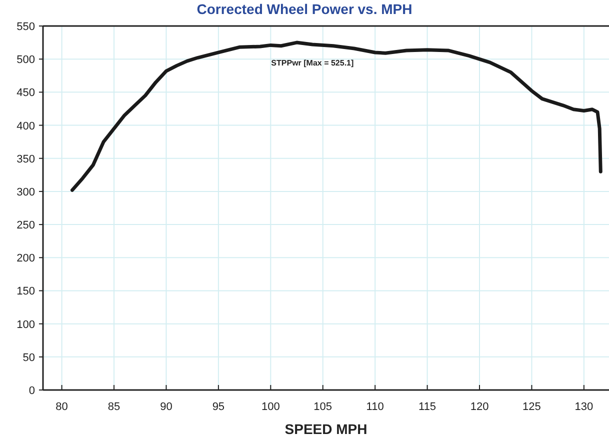 The height and width of the screenshot is (440, 609). Describe the element at coordinates (62, 407) in the screenshot. I see `x-tick-label: 80` at that location.